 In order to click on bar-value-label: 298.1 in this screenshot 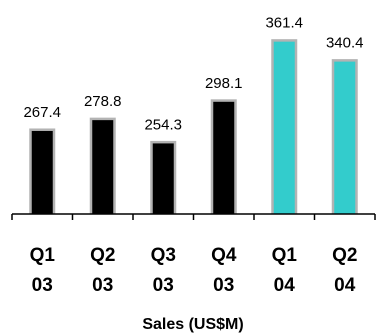, I will do `click(224, 83)`.